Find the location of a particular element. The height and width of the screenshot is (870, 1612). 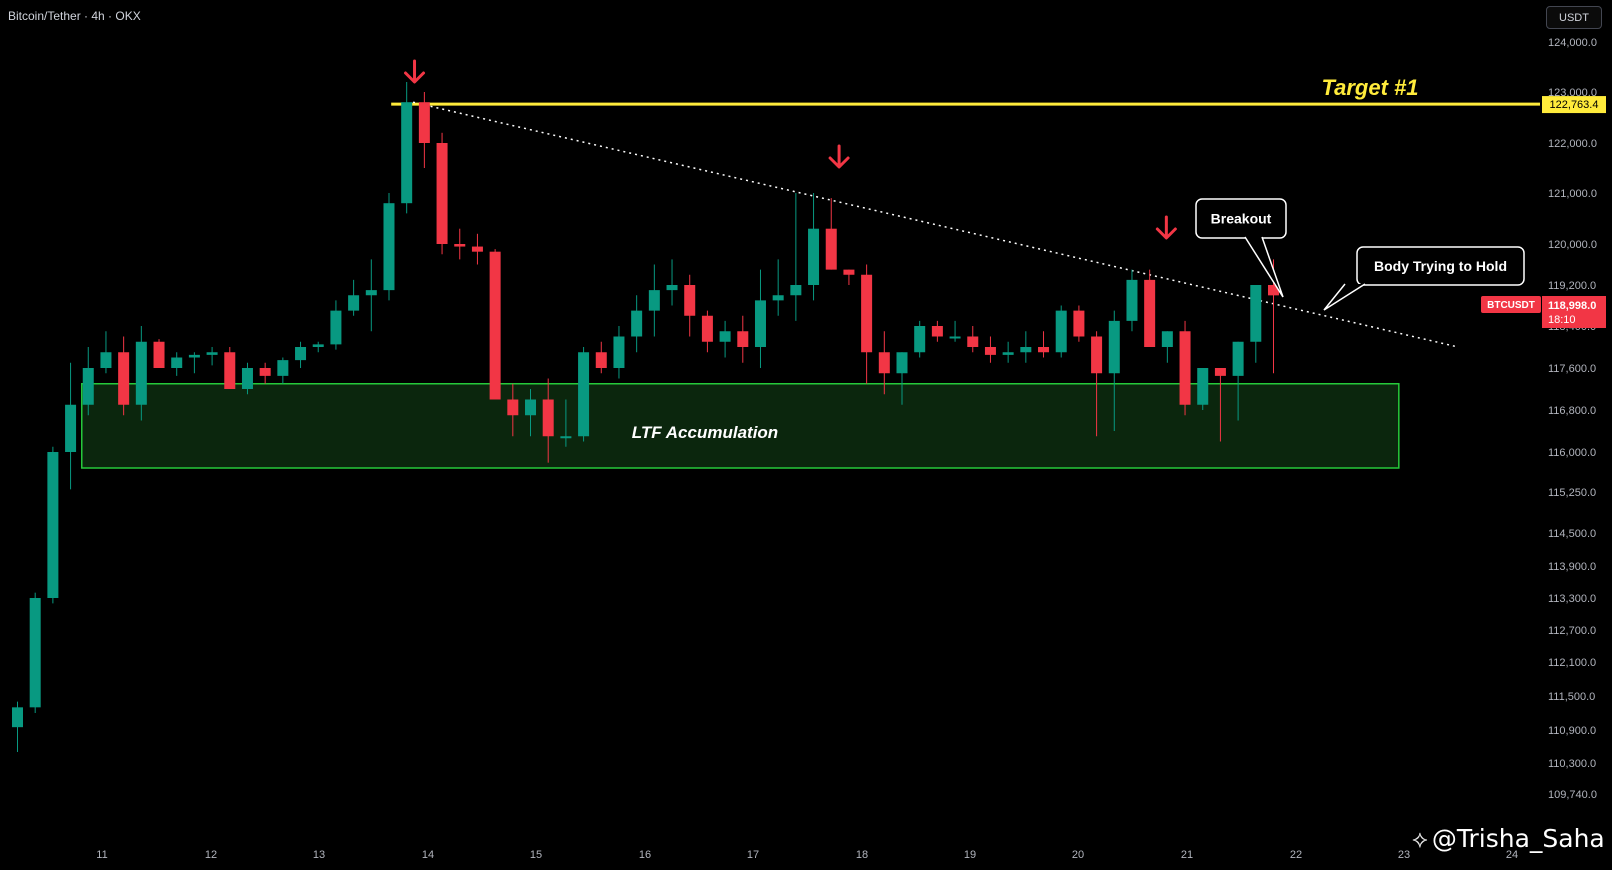

time-tick-label: 22 is located at coordinates (1296, 855).